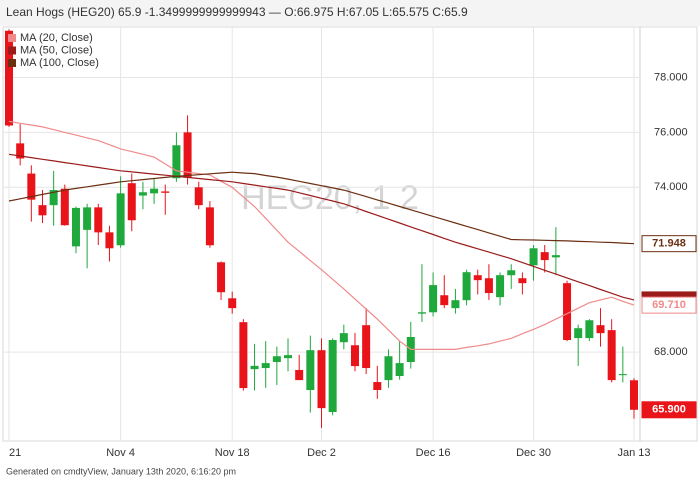 Image resolution: width=700 pixels, height=484 pixels. What do you see at coordinates (120, 453) in the screenshot?
I see `x-tick-label: Nov 4` at bounding box center [120, 453].